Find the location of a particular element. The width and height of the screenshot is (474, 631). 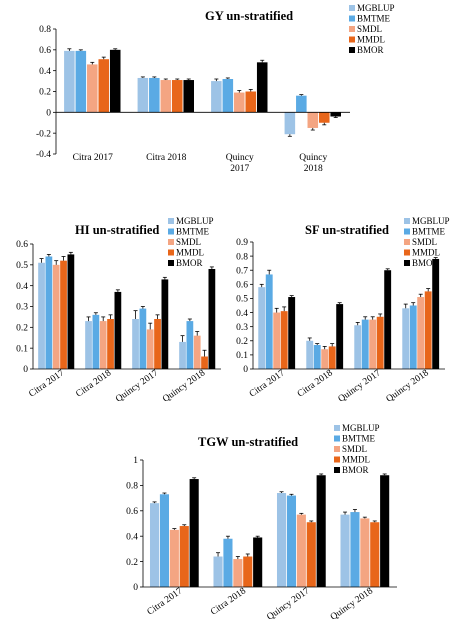

y-tick-label: -0.4 is located at coordinates (43, 155).